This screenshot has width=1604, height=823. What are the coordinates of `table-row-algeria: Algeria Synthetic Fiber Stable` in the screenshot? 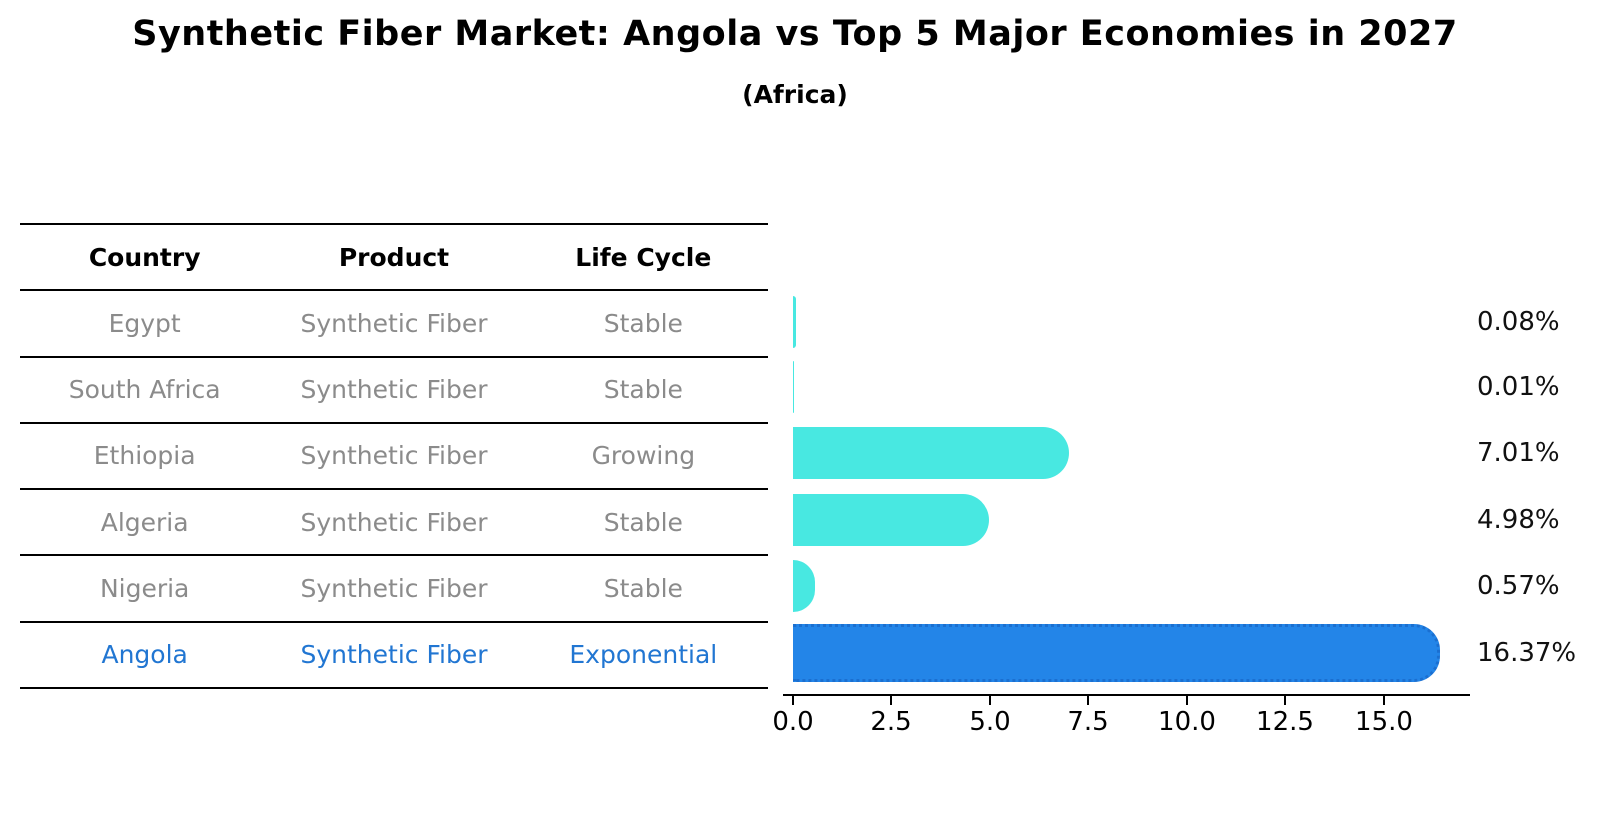 It's located at (394, 521).